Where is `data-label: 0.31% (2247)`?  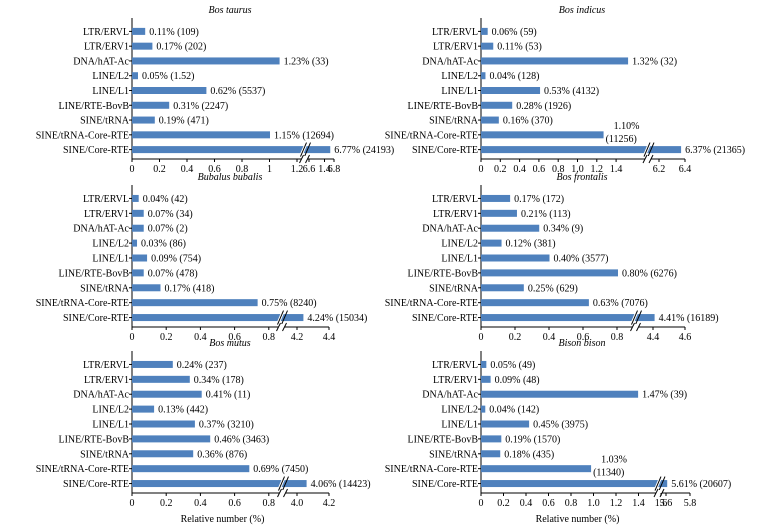
data-label: 0.31% (2247) is located at coordinates (200, 106).